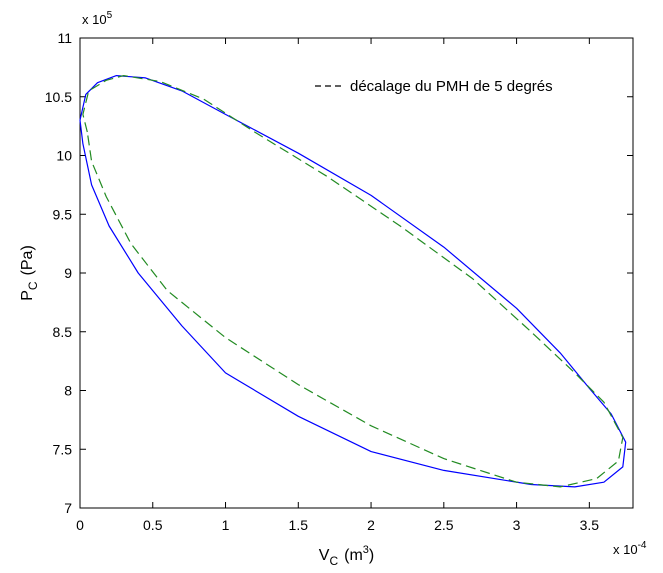 This screenshot has width=663, height=573. I want to click on x-tick-label: 0.5, so click(153, 525).